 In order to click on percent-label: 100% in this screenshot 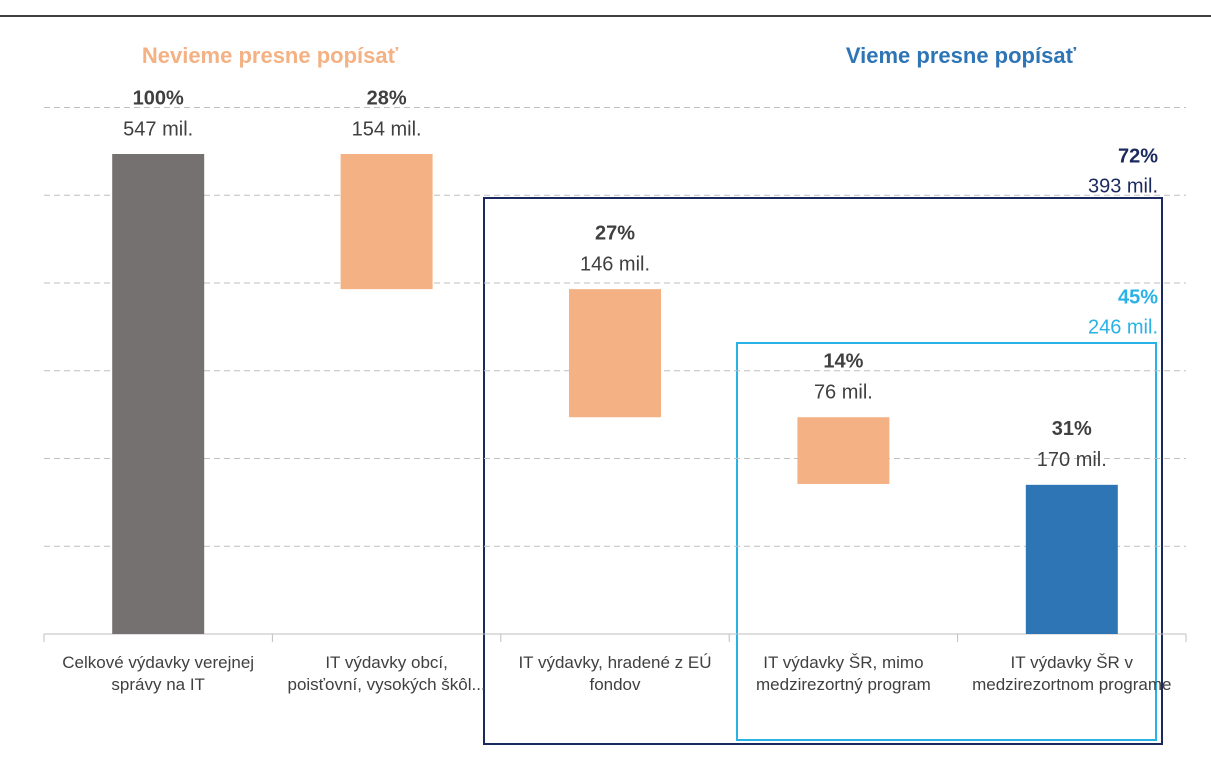, I will do `click(158, 98)`.